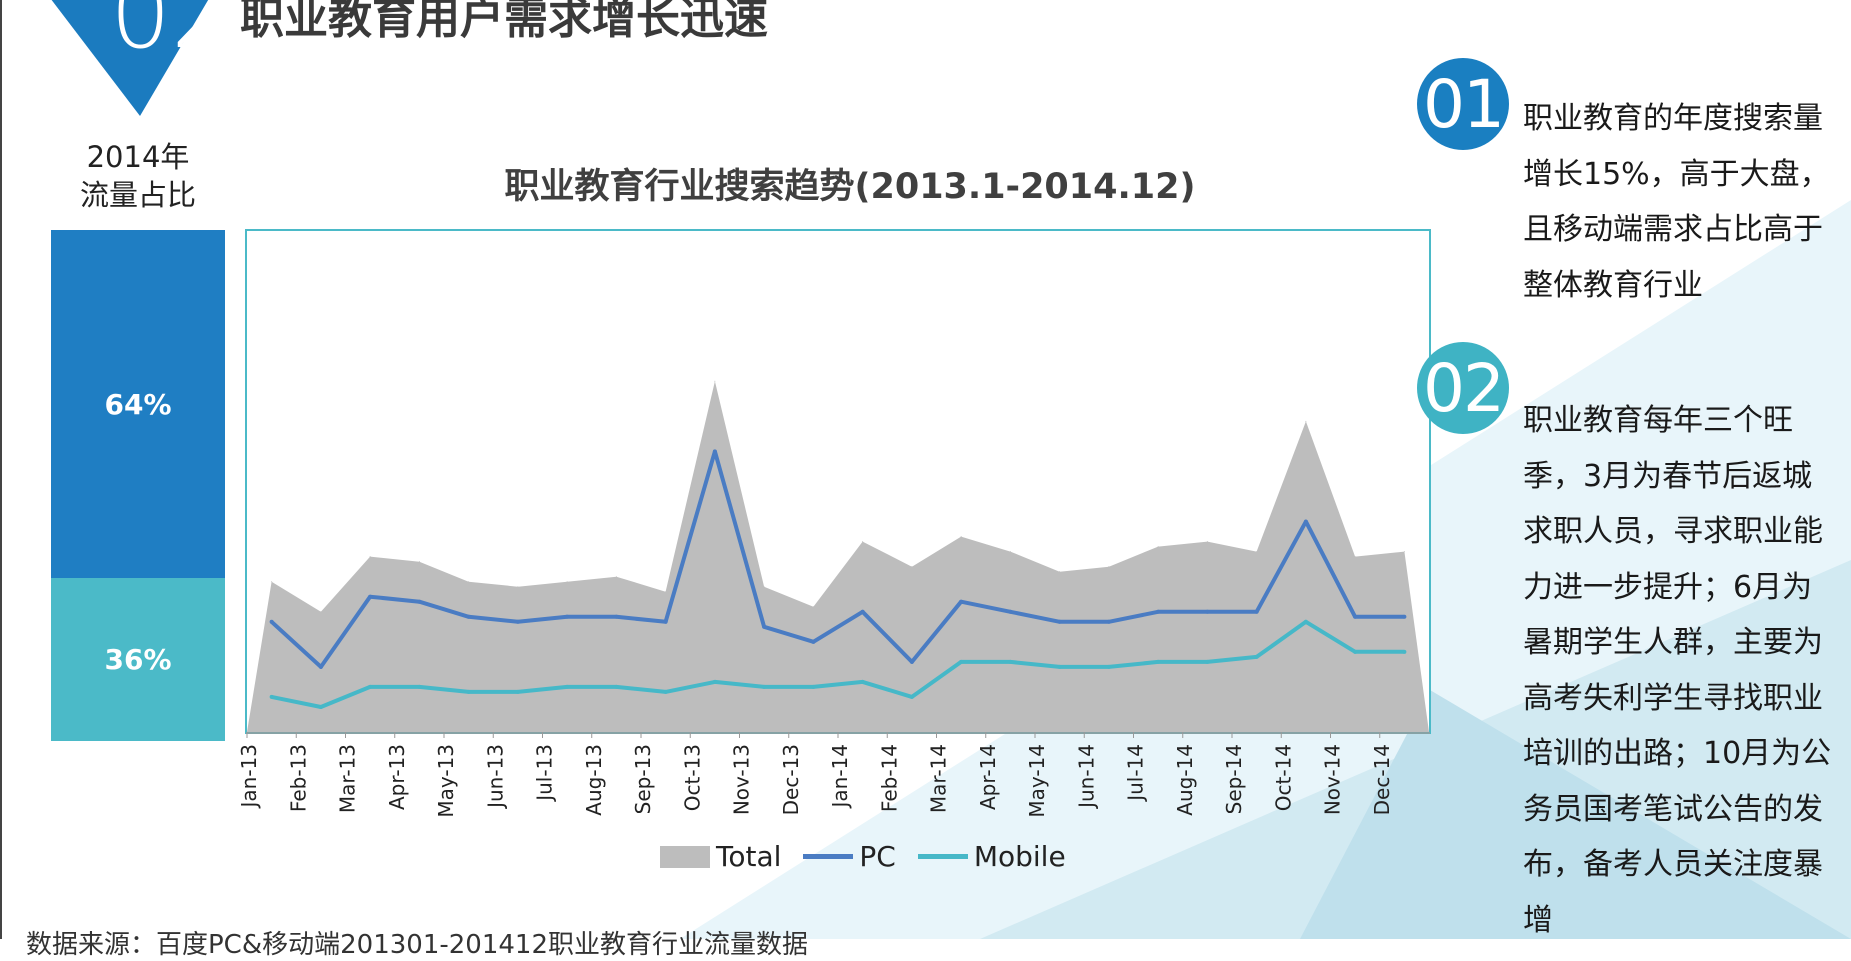 This screenshot has height=961, width=1851. I want to click on x-tick-label: Nov-13, so click(742, 779).